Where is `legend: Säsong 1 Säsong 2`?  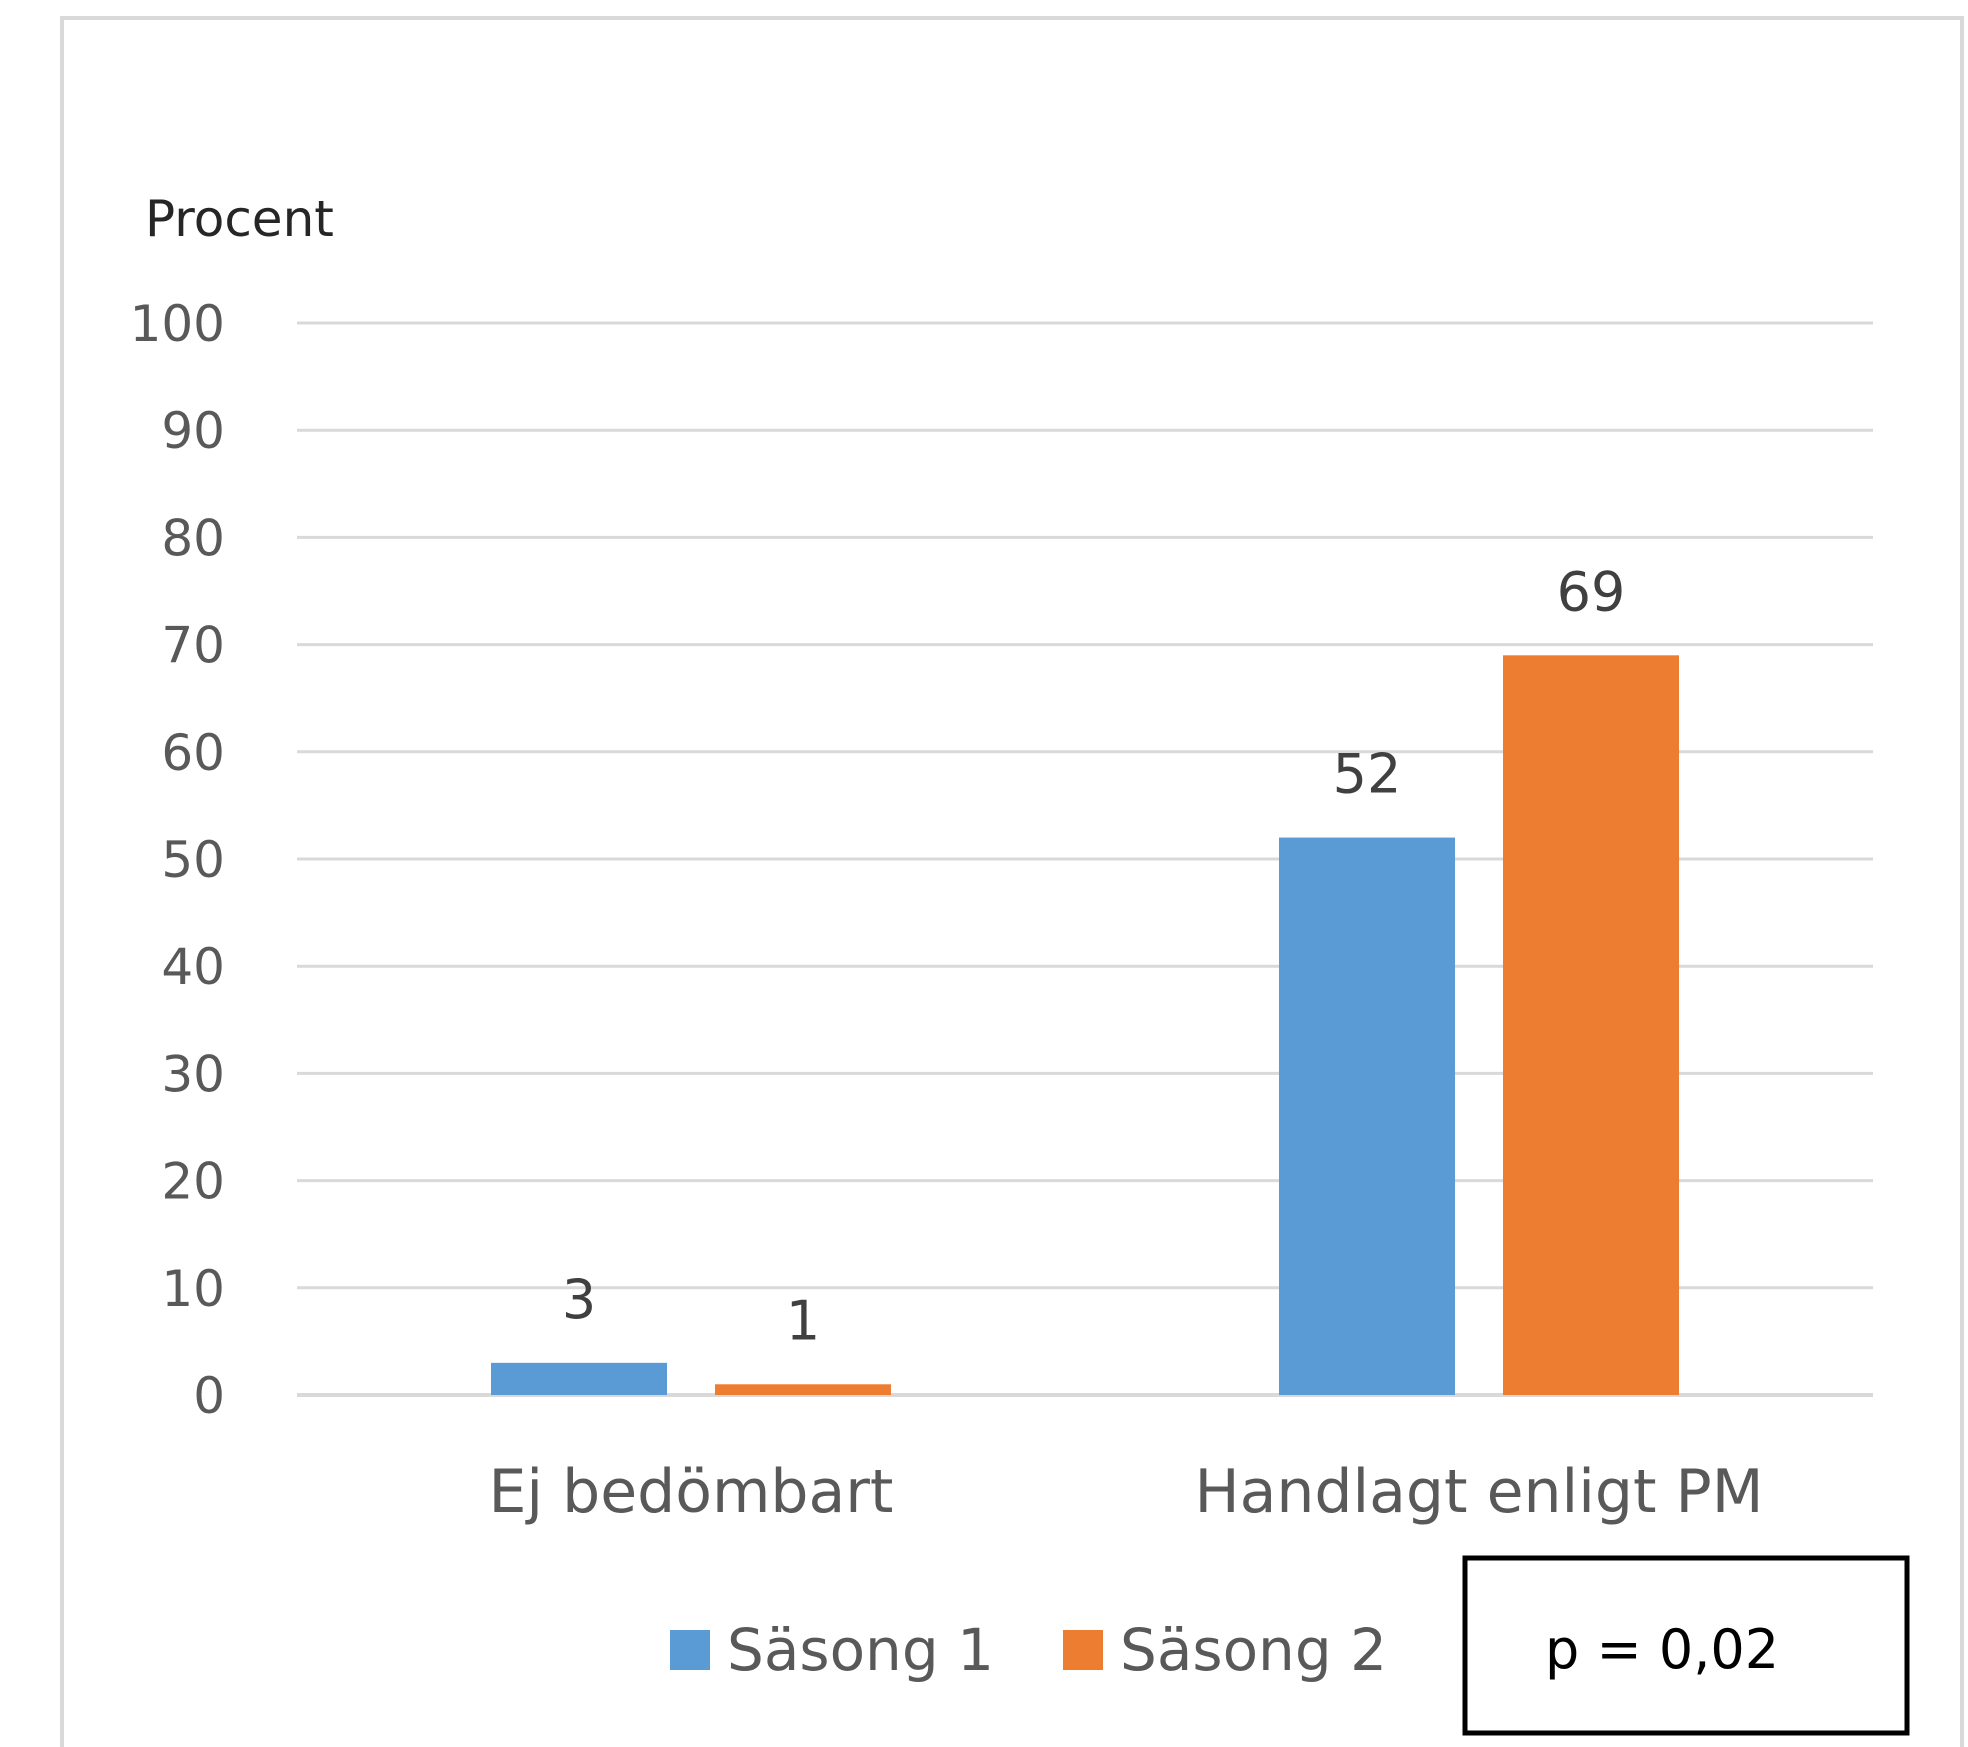 legend: Säsong 1 Säsong 2 is located at coordinates (1028, 1650).